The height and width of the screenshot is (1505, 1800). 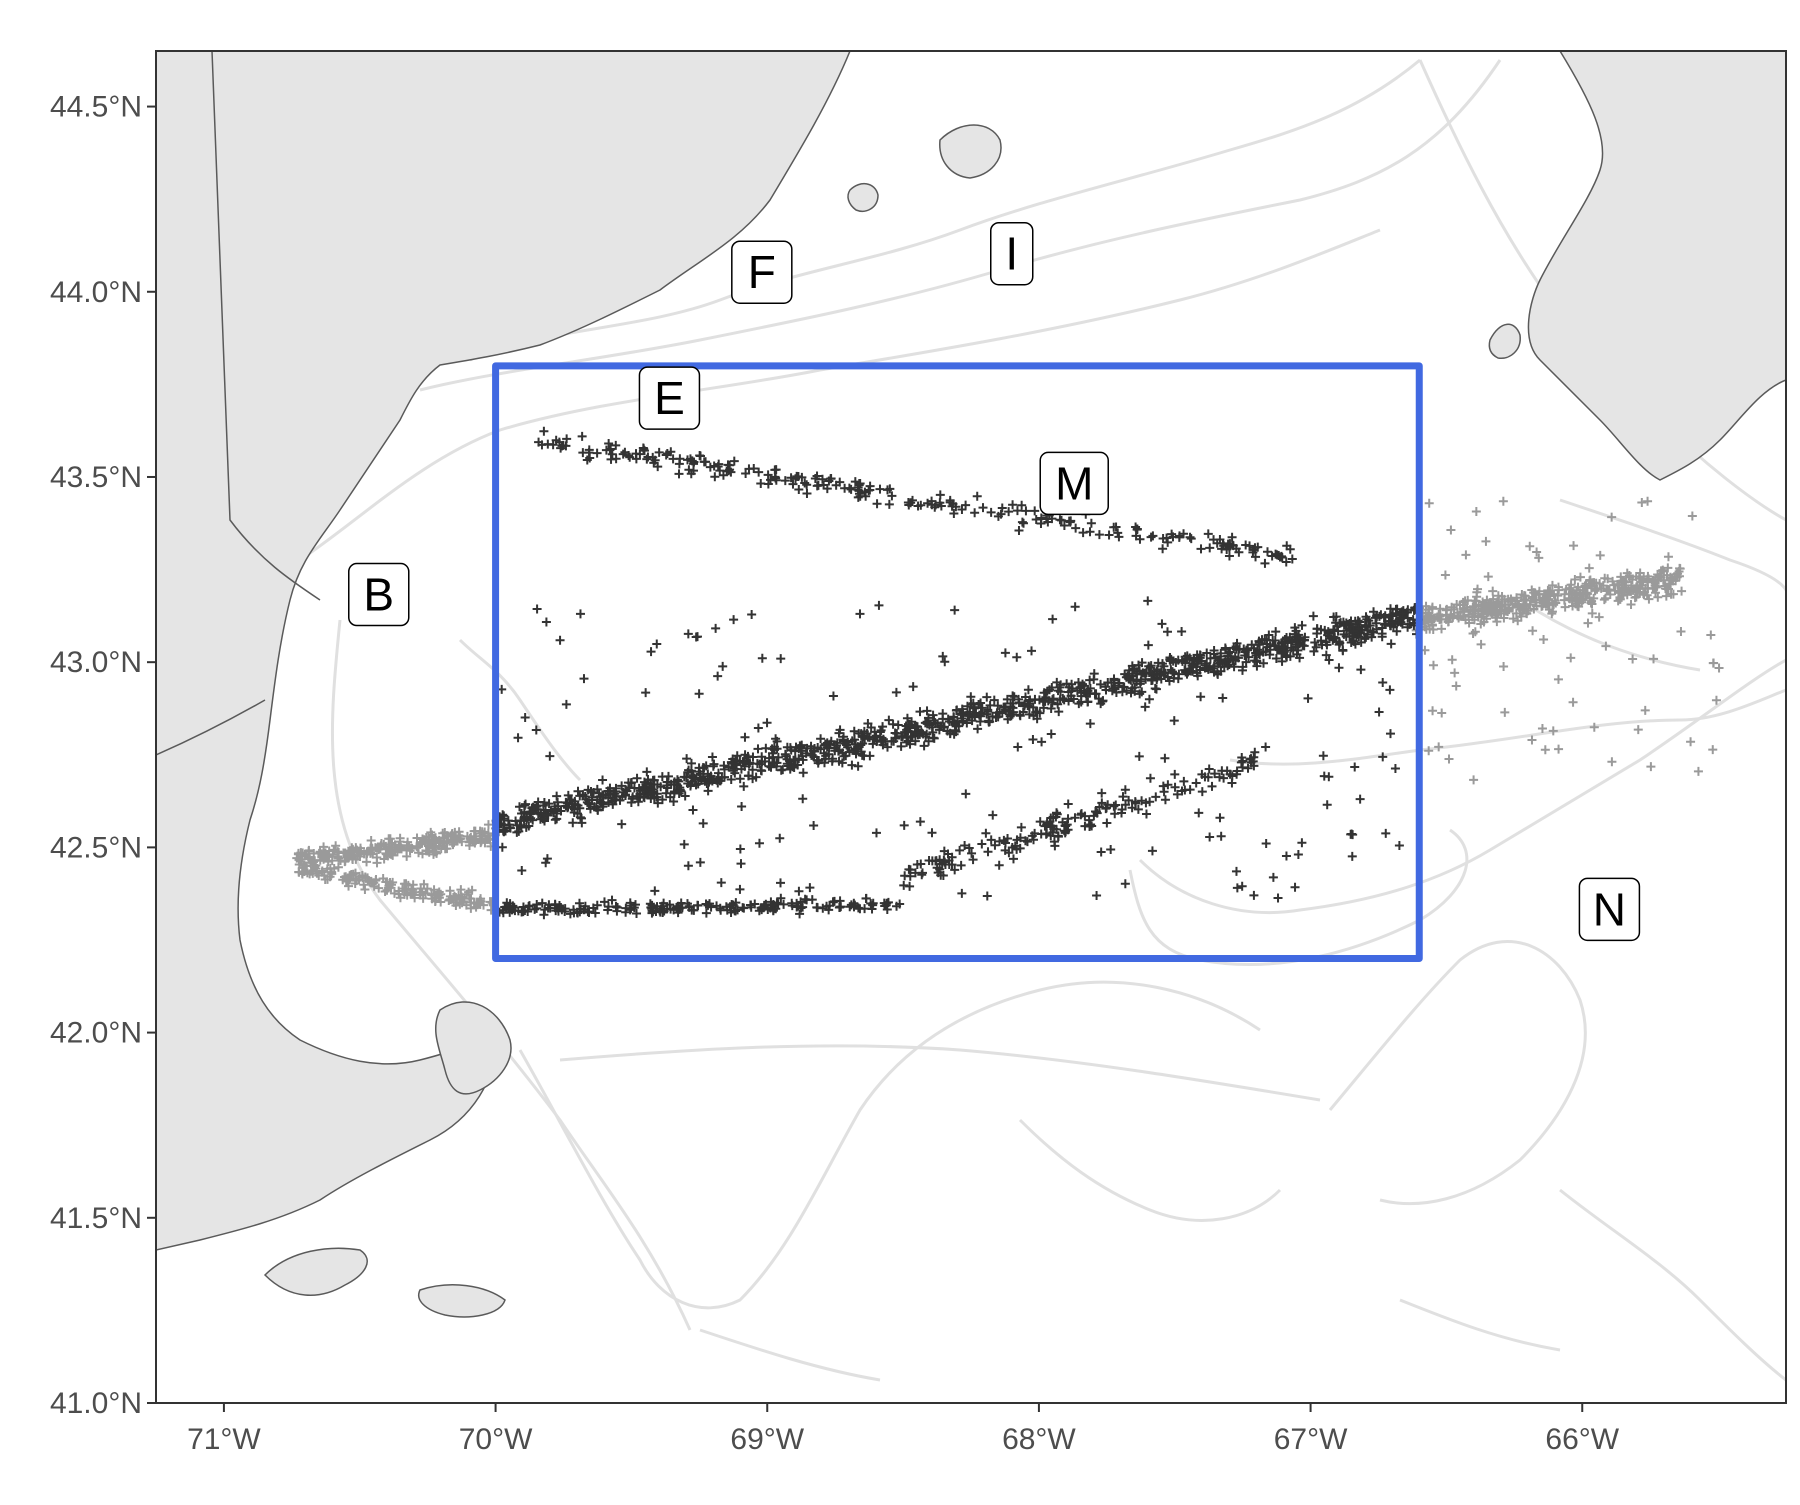 I want to click on place-label-text: I, so click(x=1011, y=254).